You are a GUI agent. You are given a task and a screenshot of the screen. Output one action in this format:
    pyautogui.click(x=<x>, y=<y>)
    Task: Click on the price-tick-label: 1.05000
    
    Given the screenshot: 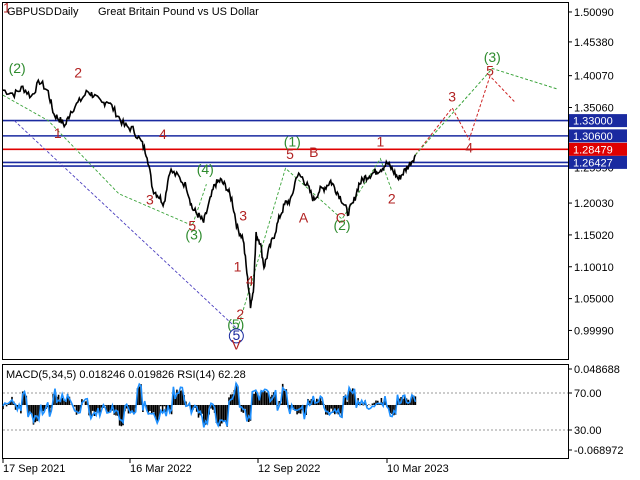 What is the action you would take?
    pyautogui.click(x=594, y=300)
    